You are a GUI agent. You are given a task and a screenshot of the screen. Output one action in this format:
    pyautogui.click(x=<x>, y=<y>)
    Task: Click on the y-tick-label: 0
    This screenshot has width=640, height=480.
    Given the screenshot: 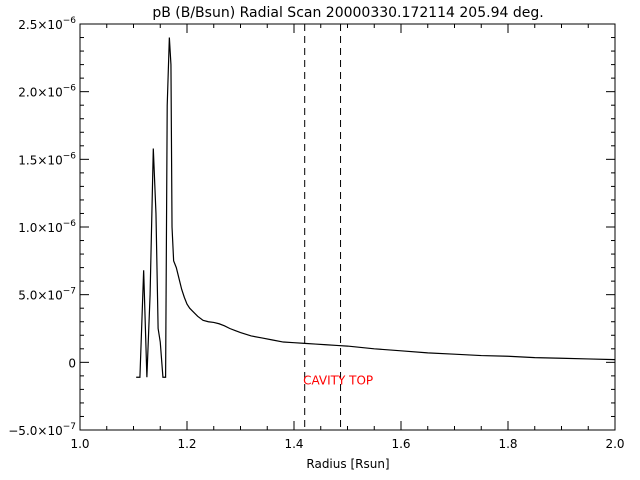 What is the action you would take?
    pyautogui.click(x=72, y=363)
    